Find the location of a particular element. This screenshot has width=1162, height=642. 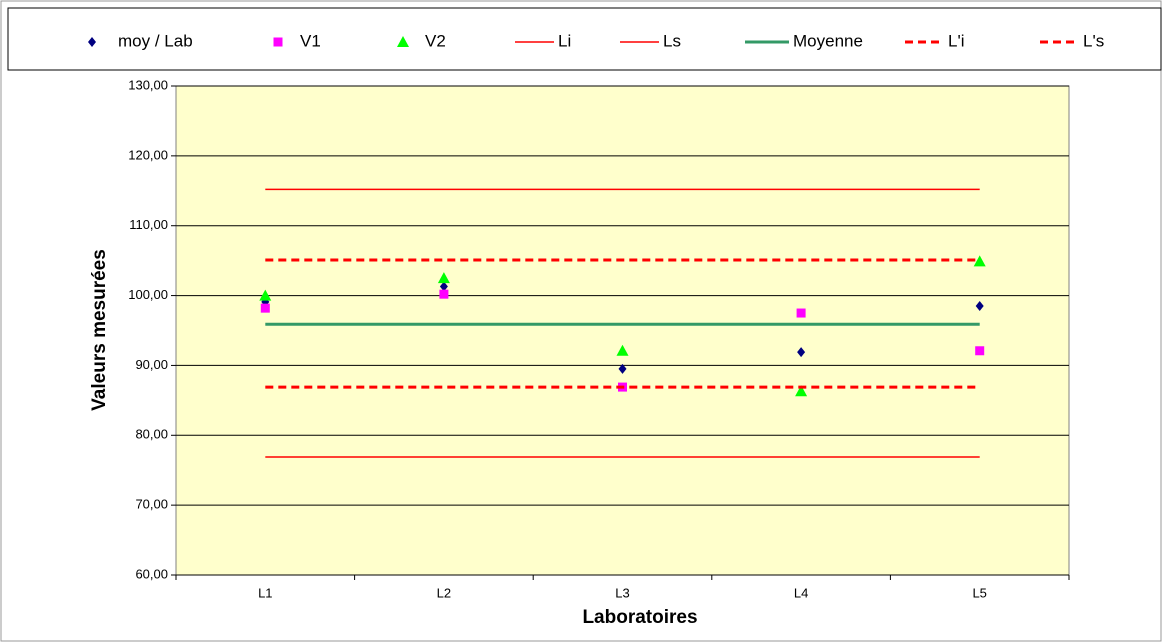

legend-label: Ls is located at coordinates (672, 40).